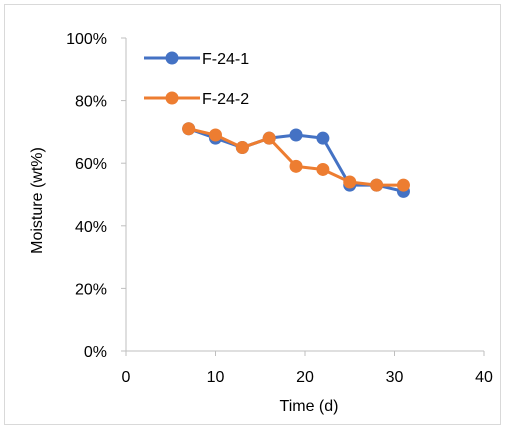 This screenshot has width=505, height=429. Describe the element at coordinates (196, 99) in the screenshot. I see `legend-item: F-24-2` at that location.